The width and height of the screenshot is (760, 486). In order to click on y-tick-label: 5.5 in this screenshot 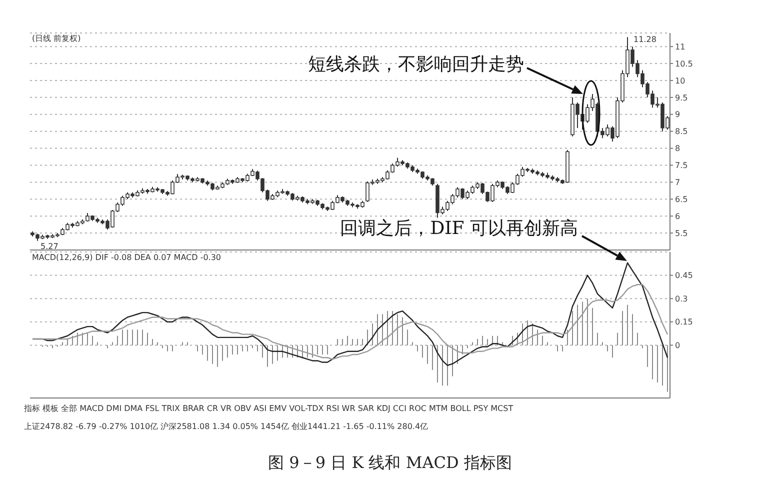, I will do `click(681, 233)`.